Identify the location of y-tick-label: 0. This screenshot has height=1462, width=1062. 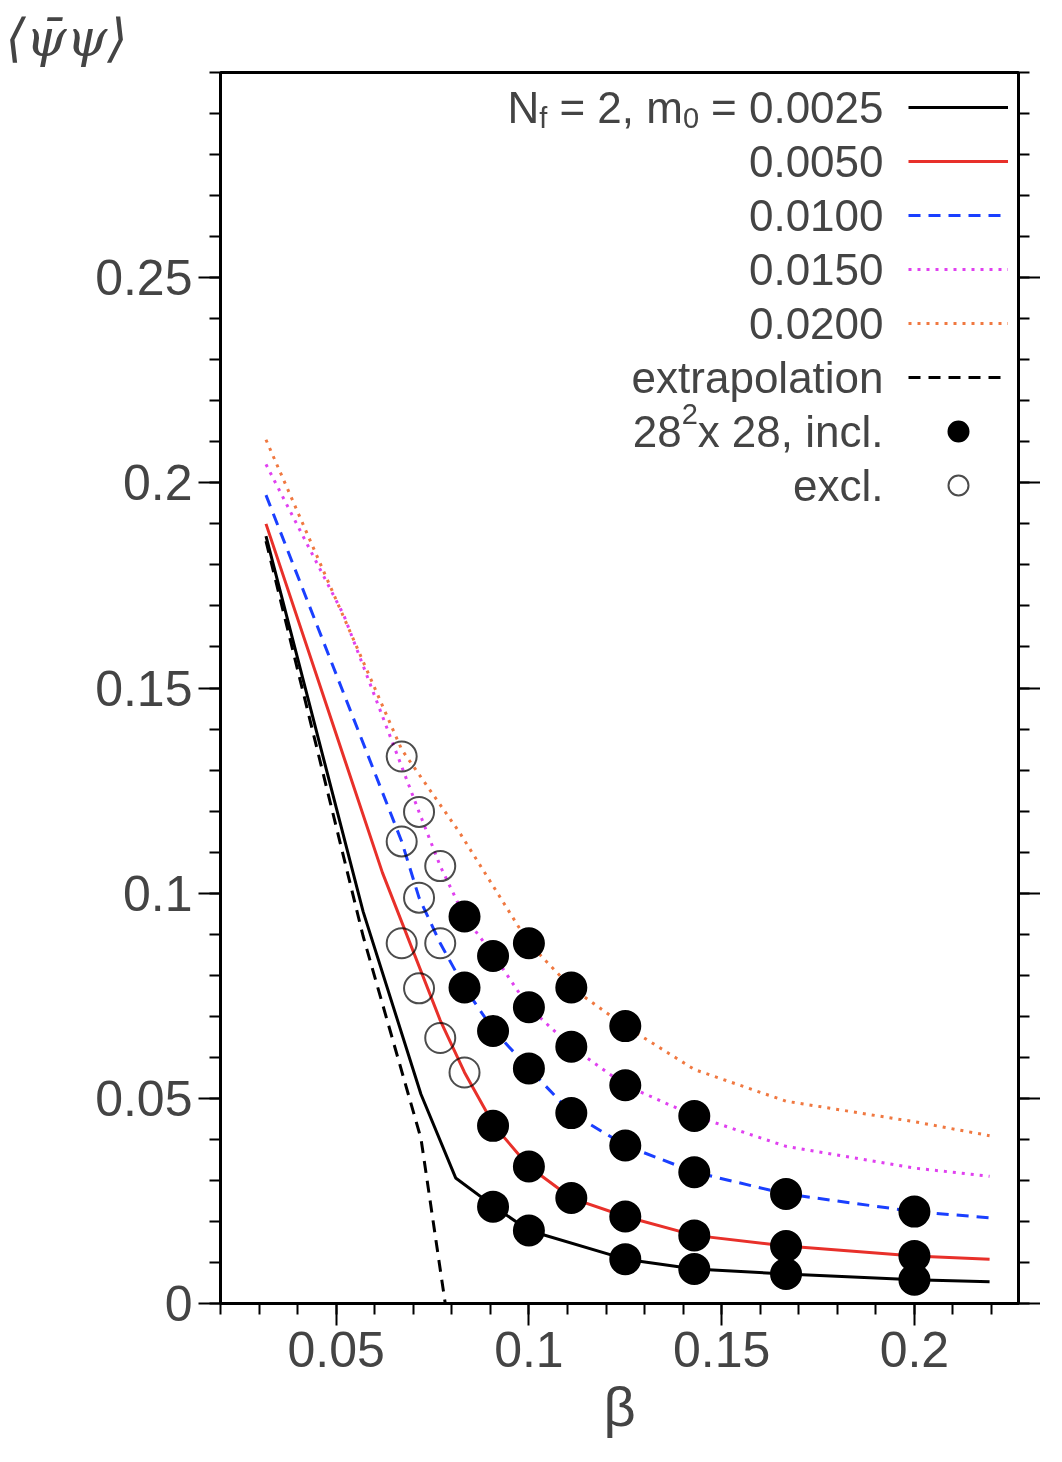
(178, 1304).